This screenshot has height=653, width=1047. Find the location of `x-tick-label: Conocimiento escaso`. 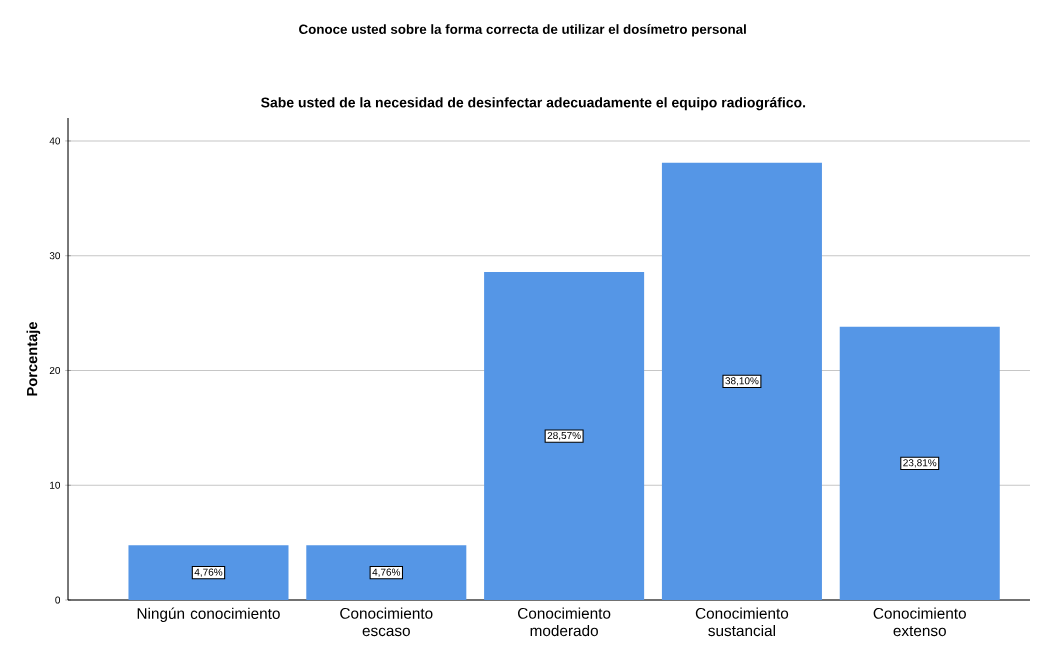

x-tick-label: Conocimiento escaso is located at coordinates (386, 622).